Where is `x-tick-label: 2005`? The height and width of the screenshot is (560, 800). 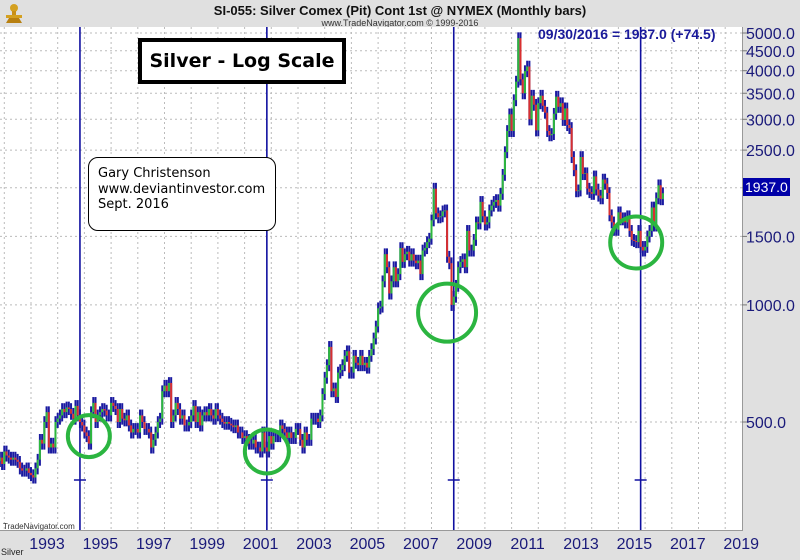
x-tick-label: 2005 is located at coordinates (368, 544).